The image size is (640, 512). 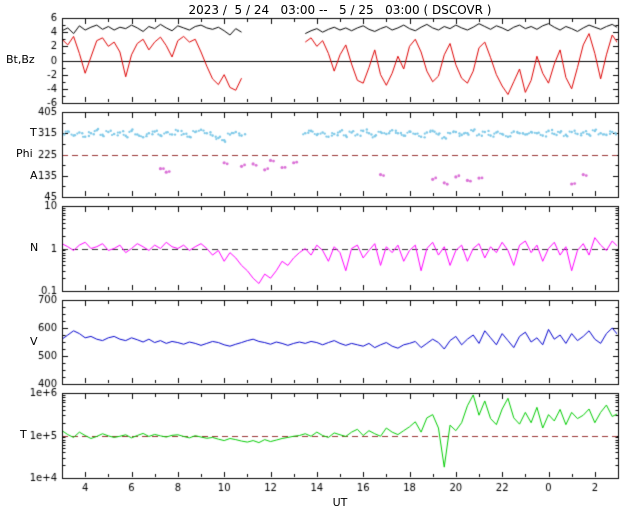 I want to click on axis-label-t-toward: T, so click(x=33, y=132).